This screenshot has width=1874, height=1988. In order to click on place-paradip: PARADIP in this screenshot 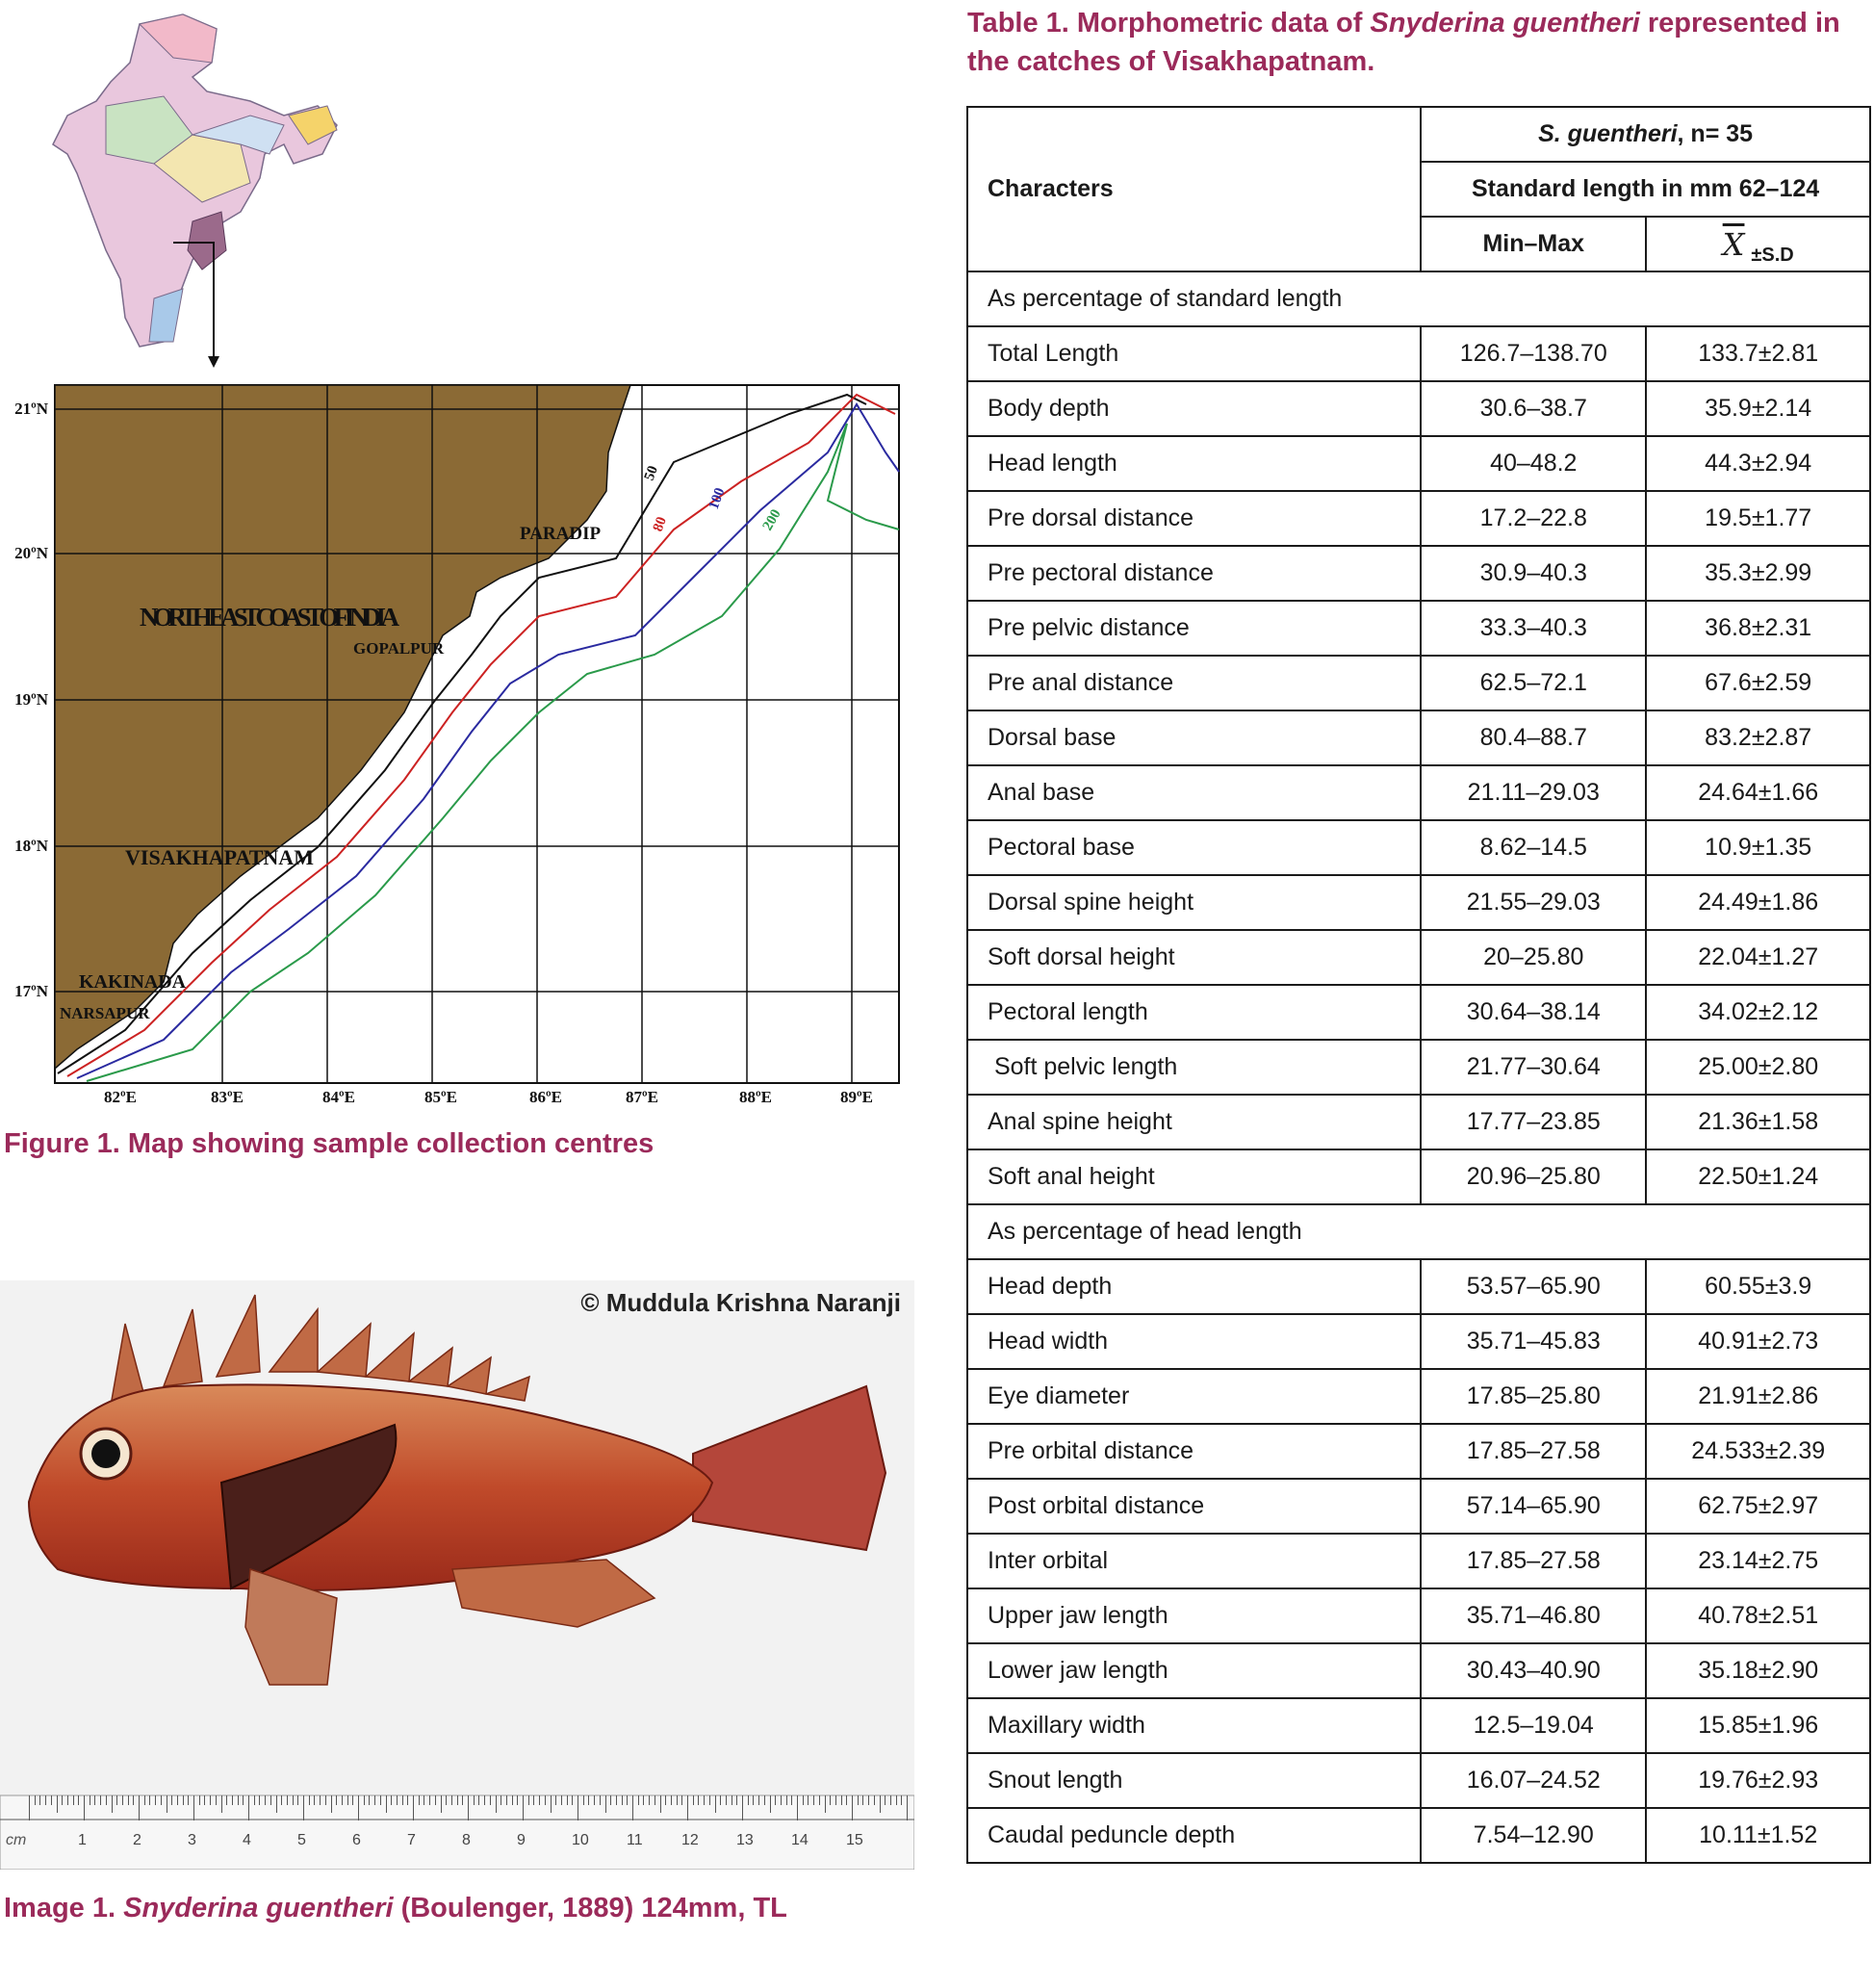, I will do `click(561, 534)`.